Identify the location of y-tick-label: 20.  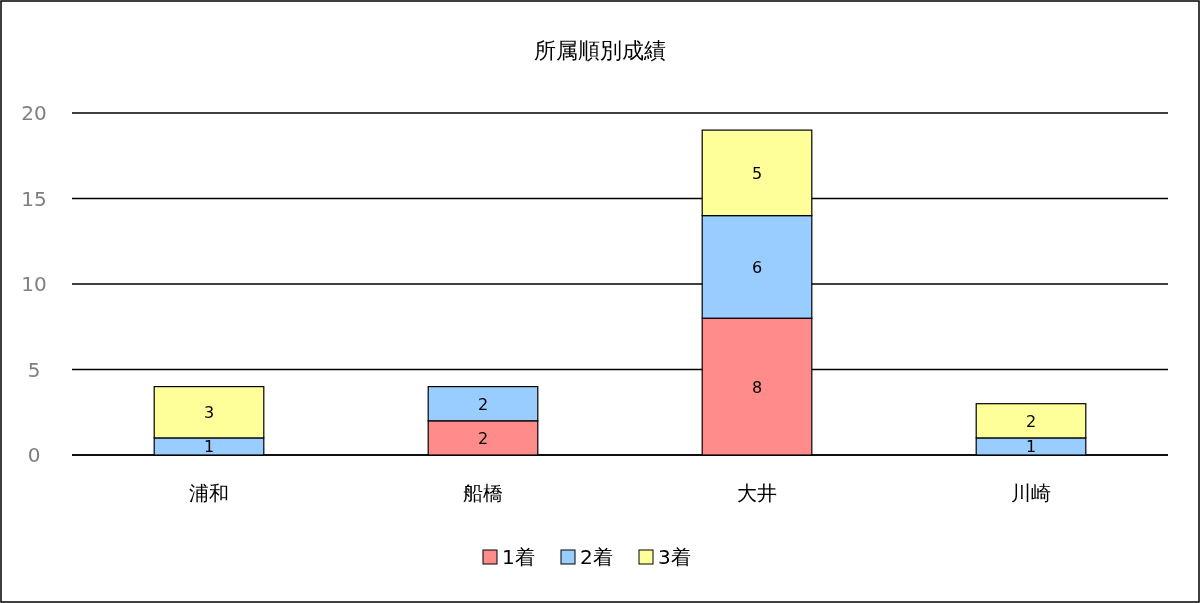
(34, 113).